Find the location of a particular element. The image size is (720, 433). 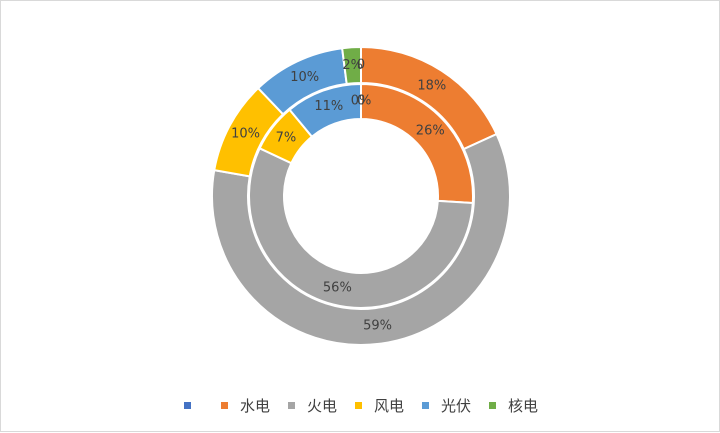

outer-ring-label-1: 18% is located at coordinates (431, 85).